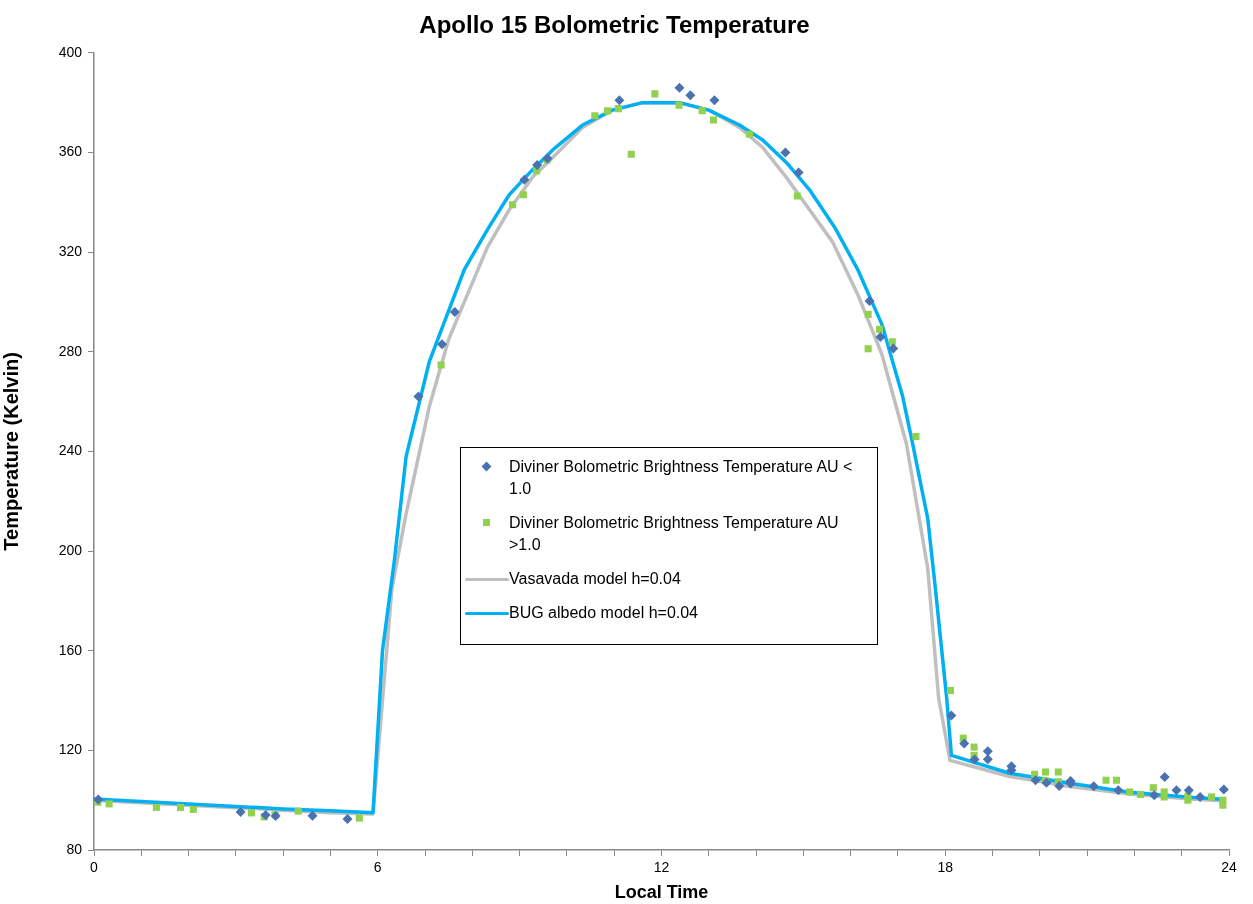 Image resolution: width=1253 pixels, height=904 pixels. I want to click on y-tick-label: 280, so click(70, 350).